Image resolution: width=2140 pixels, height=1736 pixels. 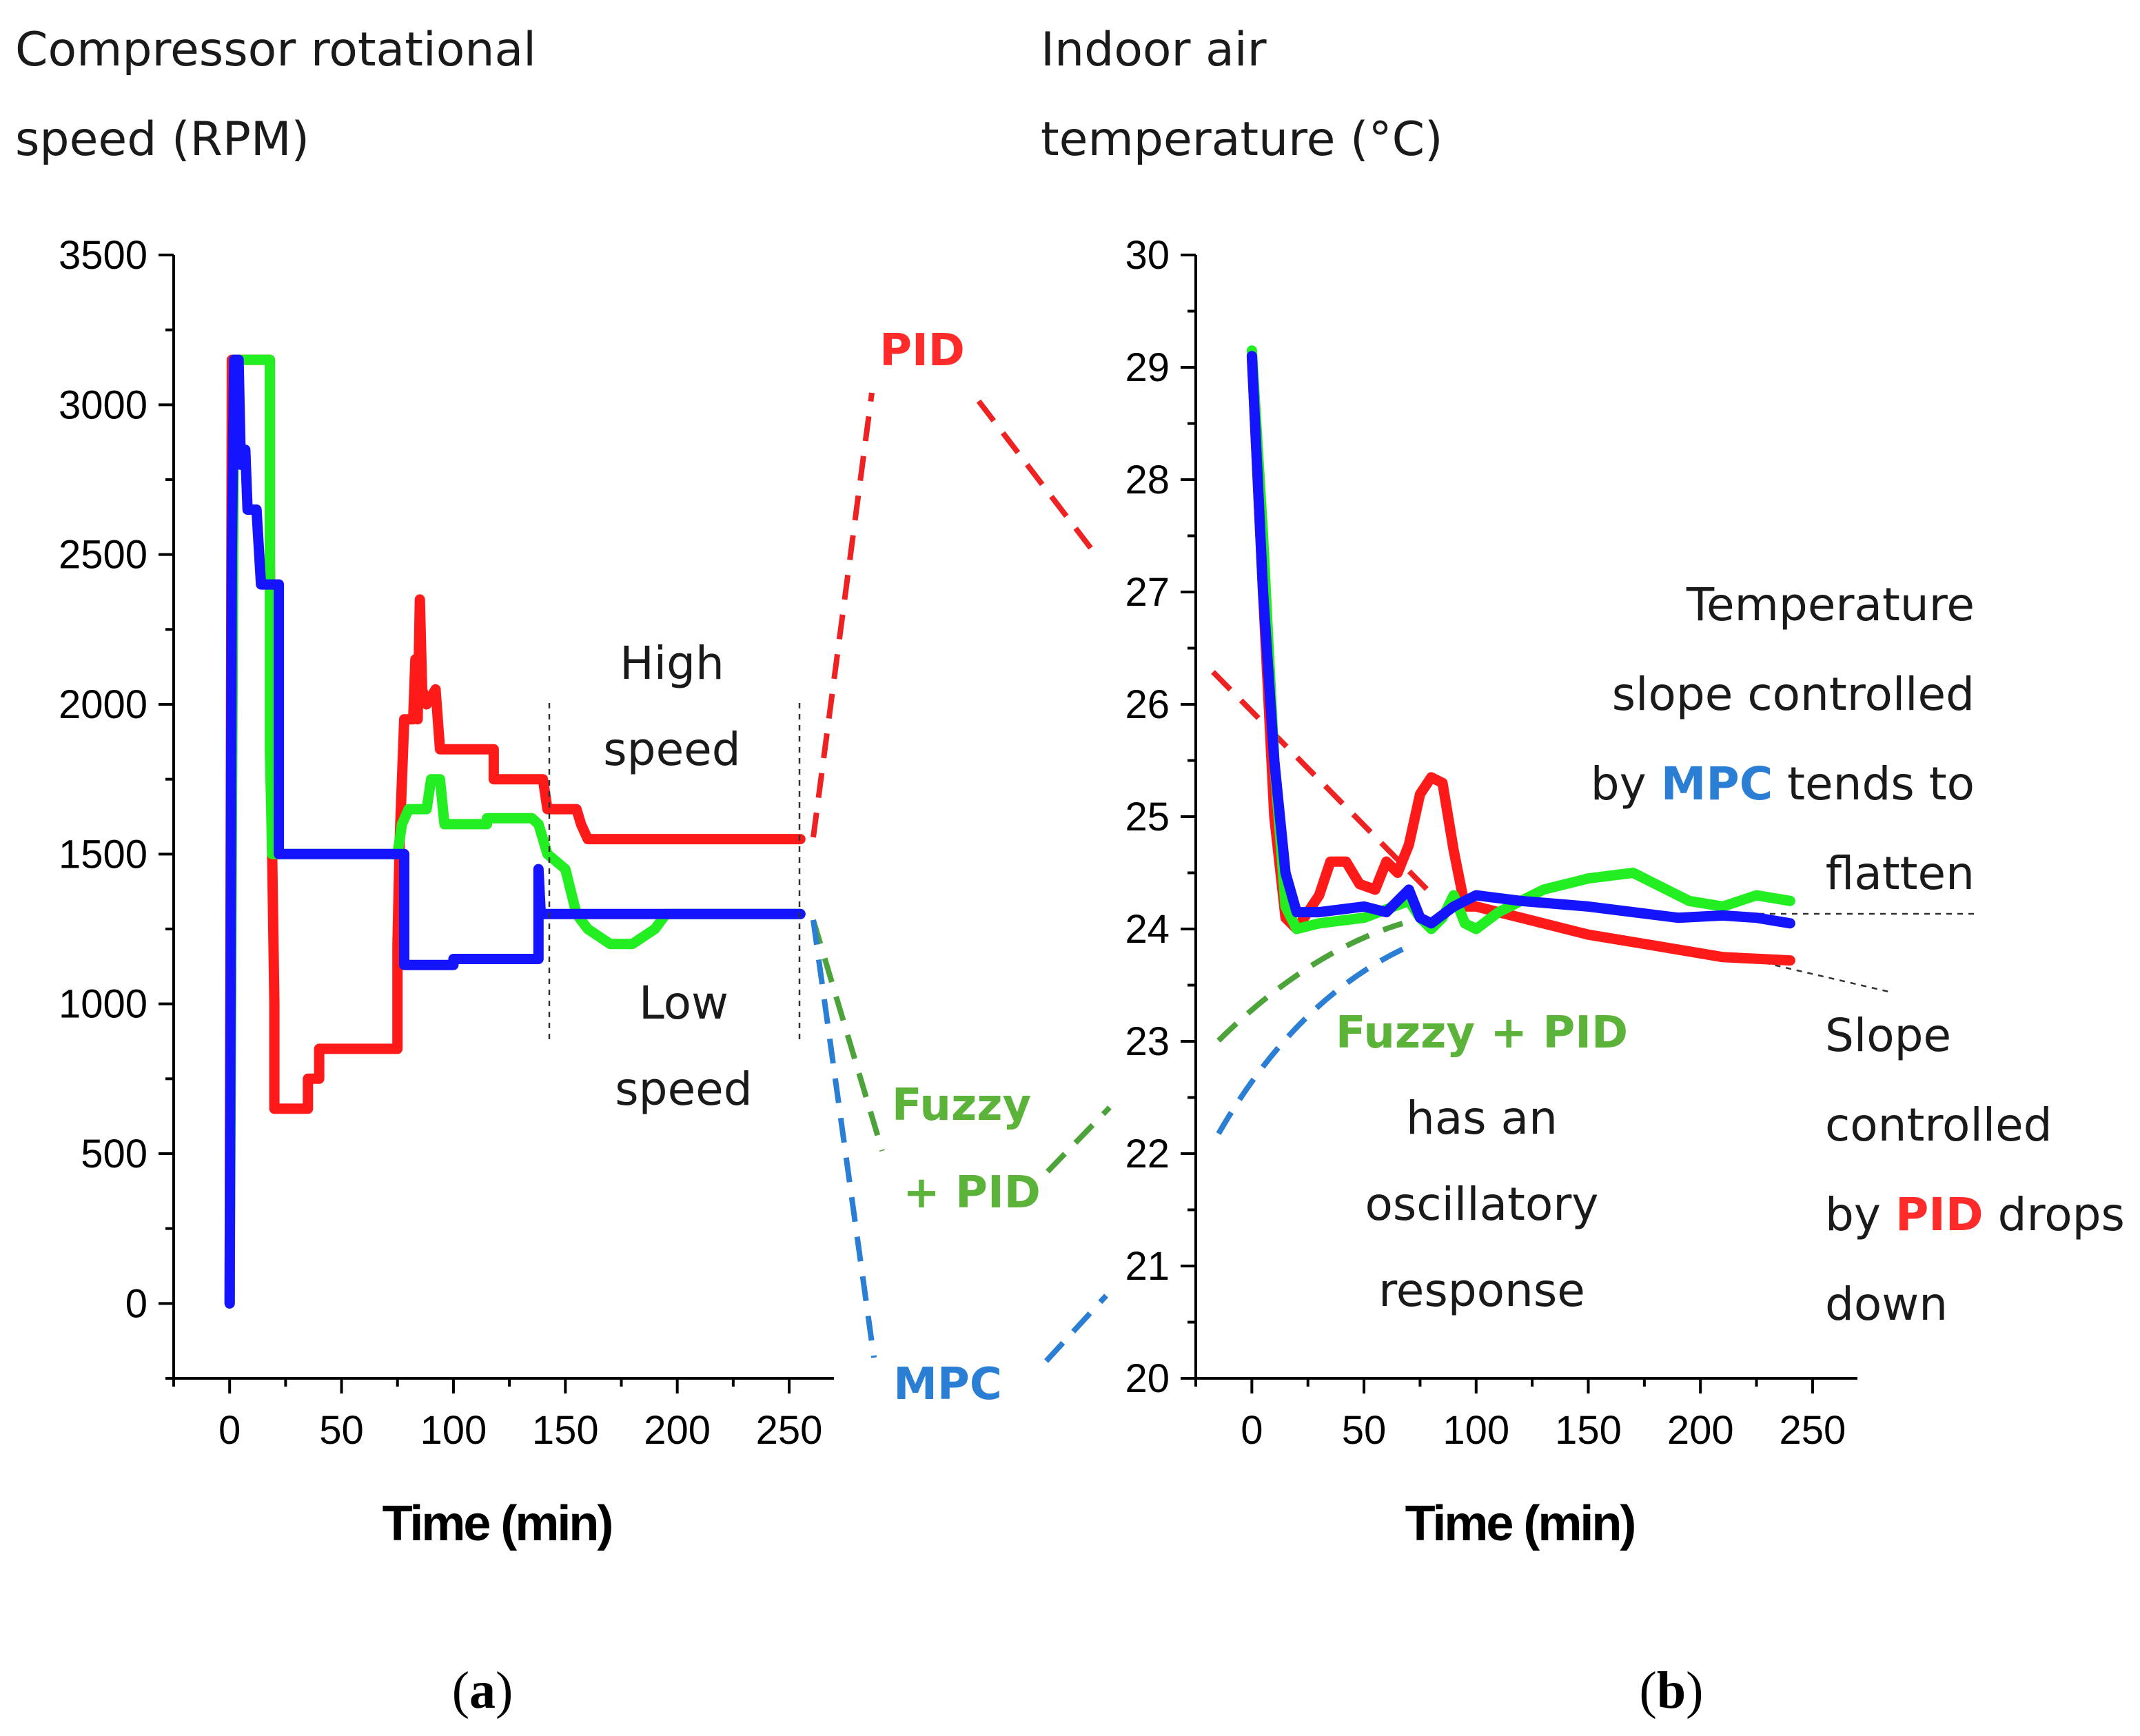 I want to click on panel-a-y-tick-label: 3000, so click(x=103, y=404).